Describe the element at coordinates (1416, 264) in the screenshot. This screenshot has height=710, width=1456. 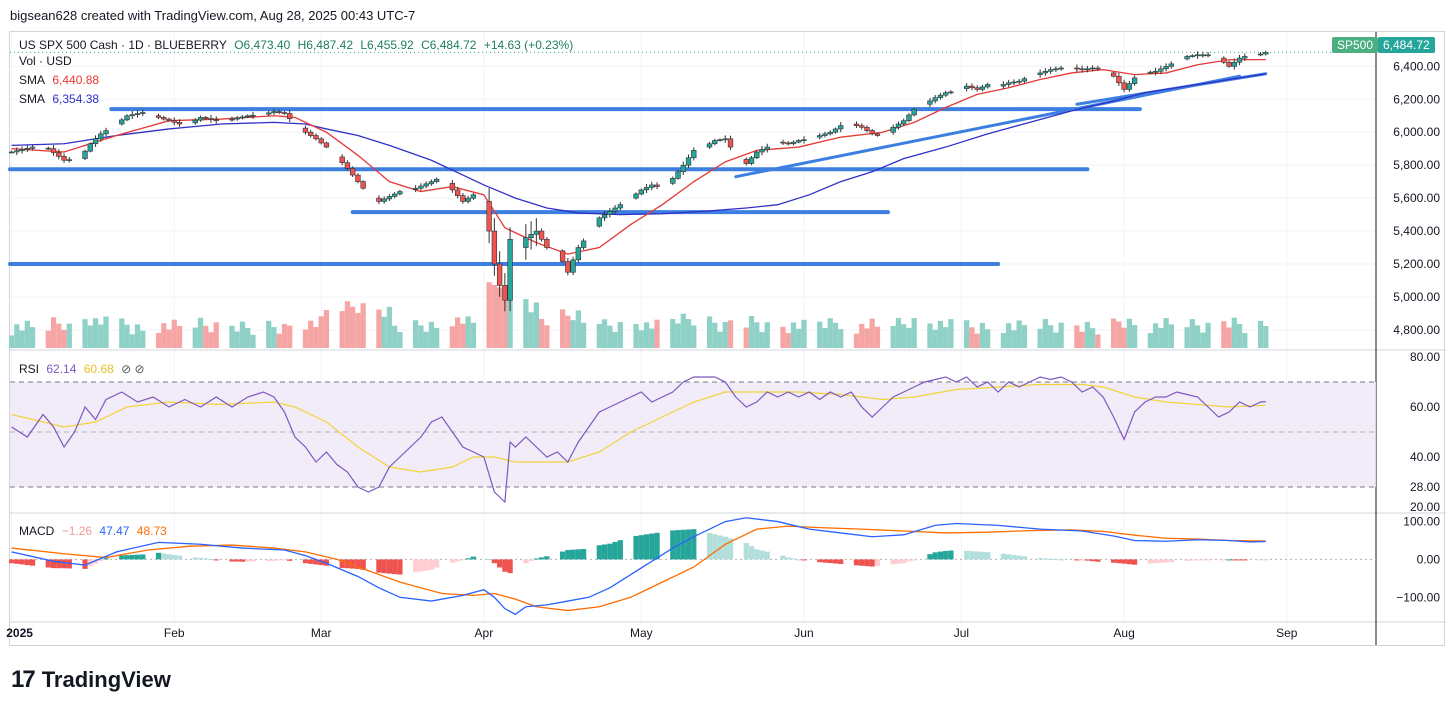
I see `price-tick-label: 5,200.00` at that location.